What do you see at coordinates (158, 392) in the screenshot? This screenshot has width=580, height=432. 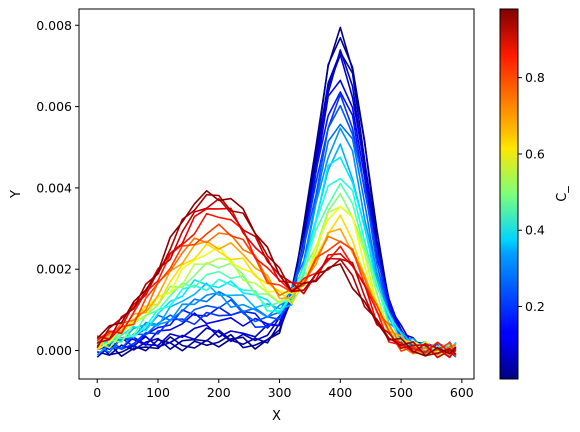 I see `x-tick-label: 100` at bounding box center [158, 392].